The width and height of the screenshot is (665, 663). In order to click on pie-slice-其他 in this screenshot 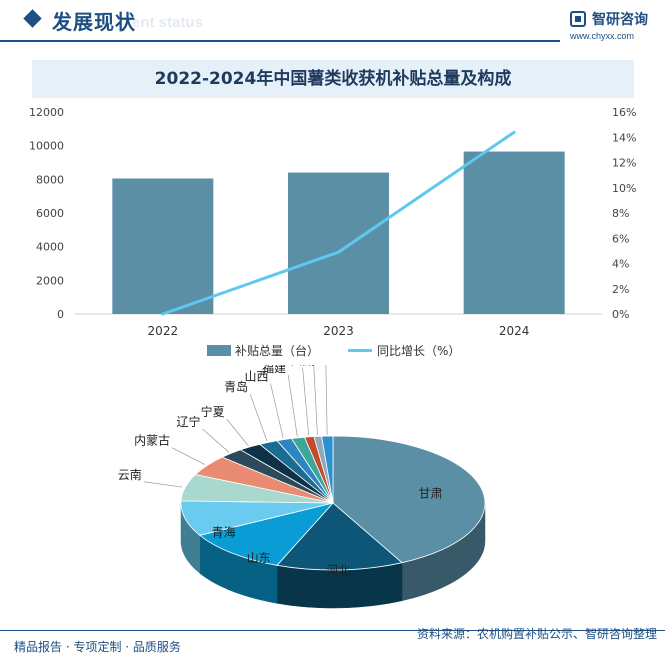, I will do `click(327, 469)`.